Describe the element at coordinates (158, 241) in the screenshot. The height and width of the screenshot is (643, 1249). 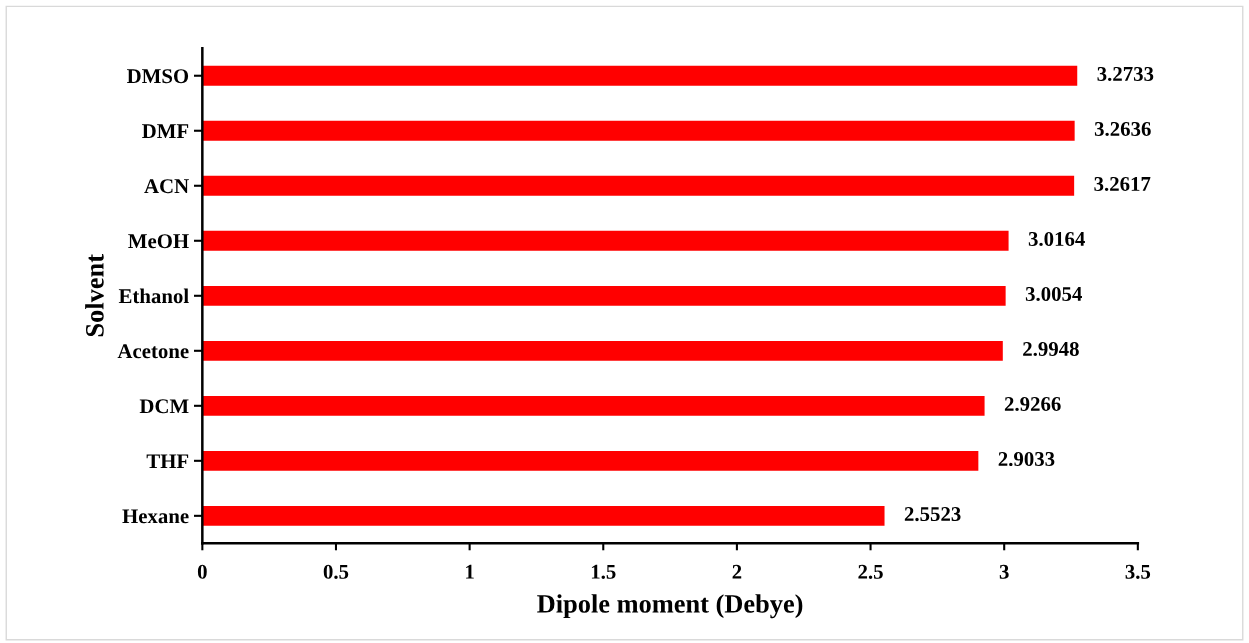
I see `y-tick-label: MeOH` at that location.